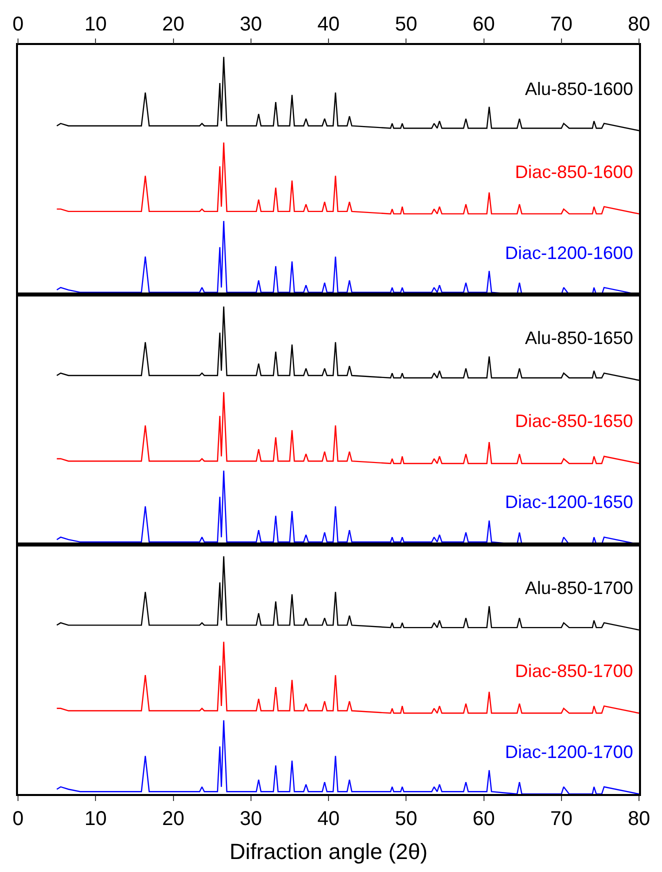 Image resolution: width=662 pixels, height=872 pixels. Describe the element at coordinates (579, 89) in the screenshot. I see `series-label: Alu-850-1600` at that location.